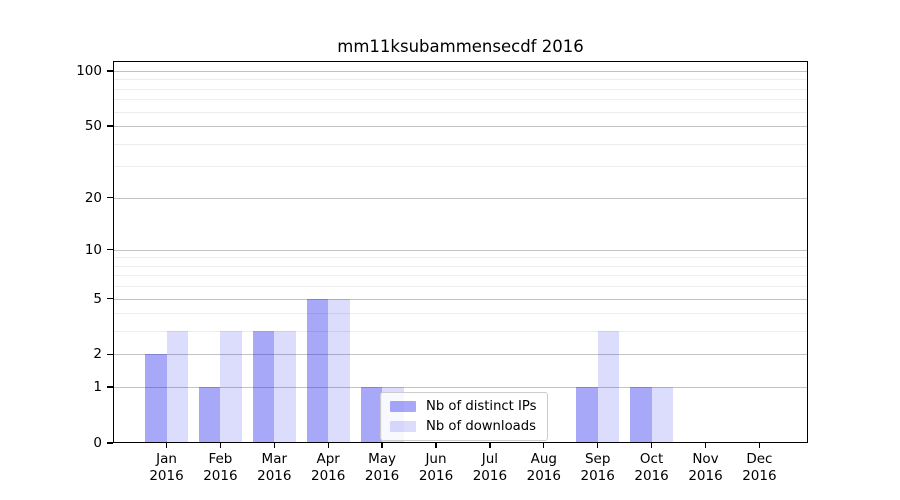 This screenshot has width=900, height=500. I want to click on x-tick-label: Feb 2016, so click(220, 467).